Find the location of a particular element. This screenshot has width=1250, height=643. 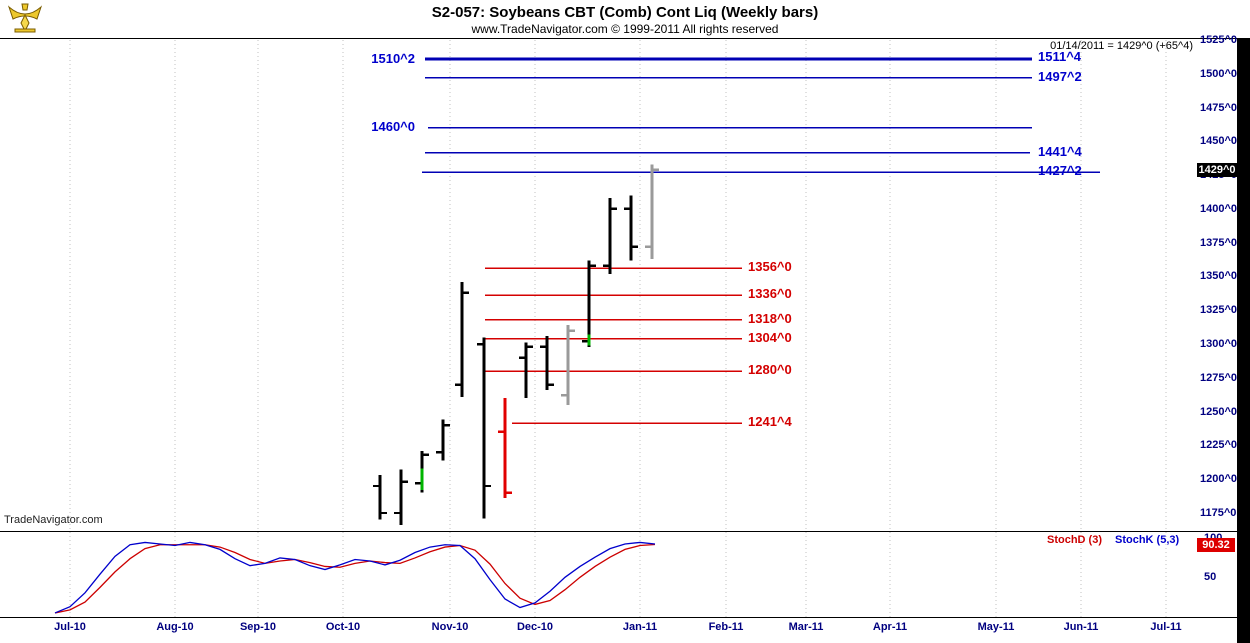

price-tick-label: 1175^0 is located at coordinates (1218, 512).